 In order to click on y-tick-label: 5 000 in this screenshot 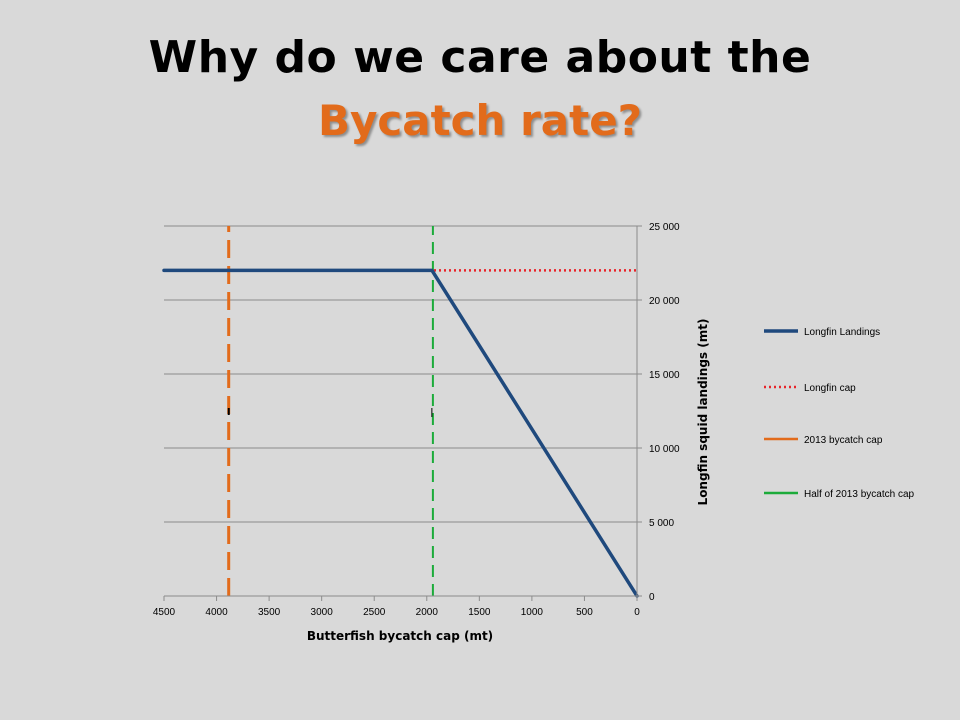, I will do `click(661, 523)`.